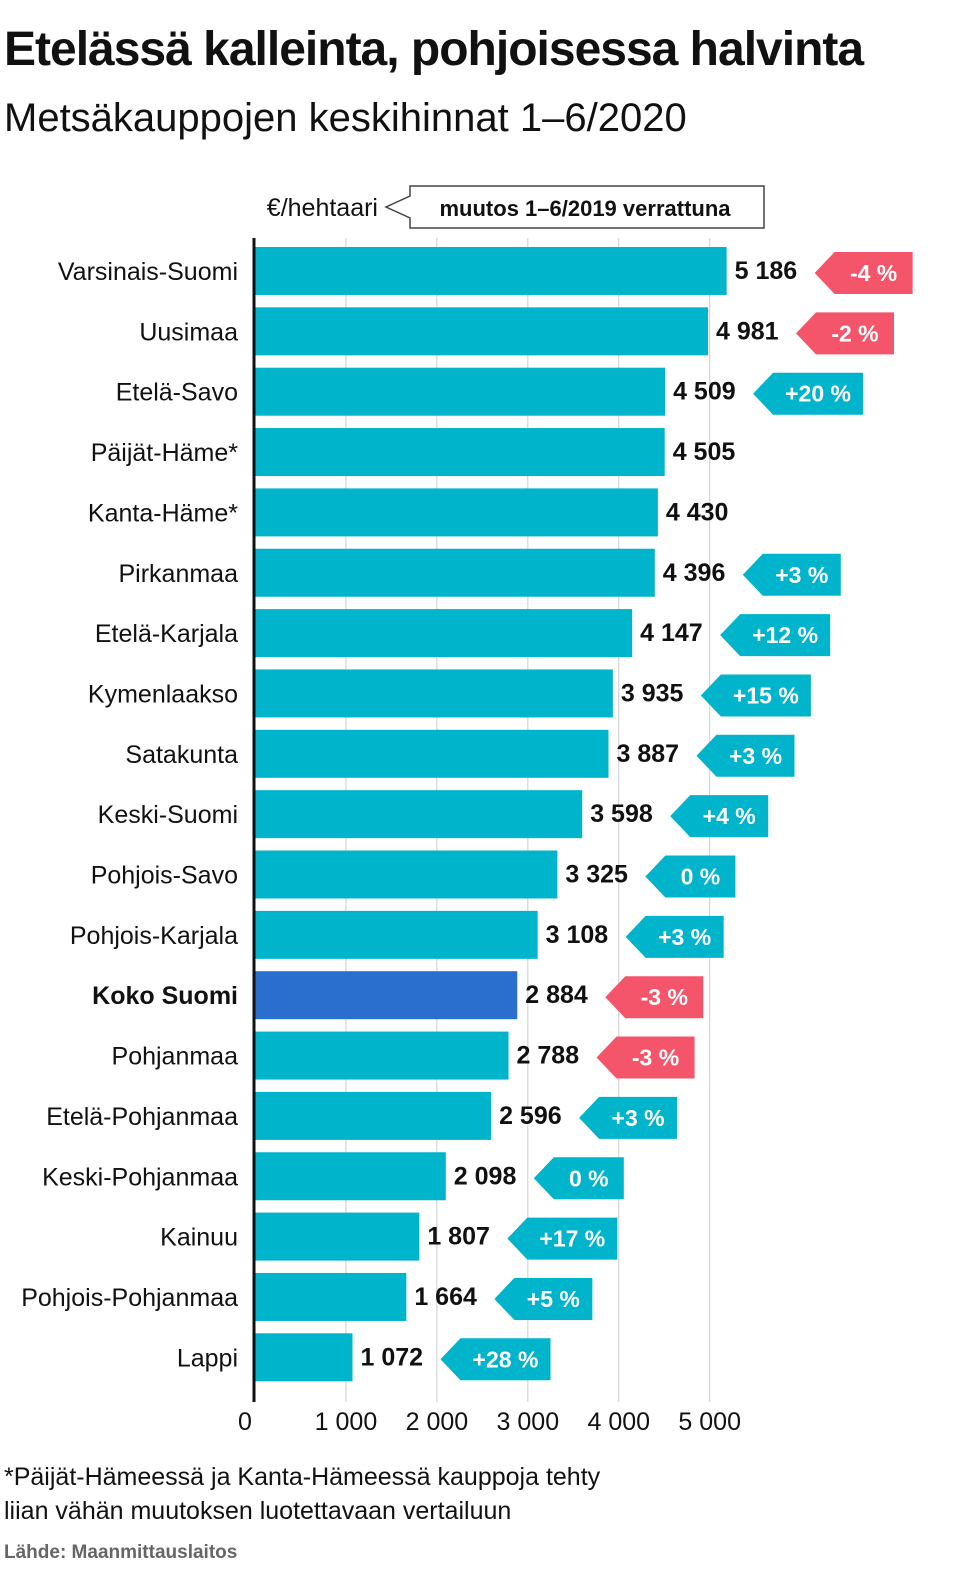 The width and height of the screenshot is (959, 1594). Describe the element at coordinates (445, 1297) in the screenshot. I see `value-label: 1 664` at that location.